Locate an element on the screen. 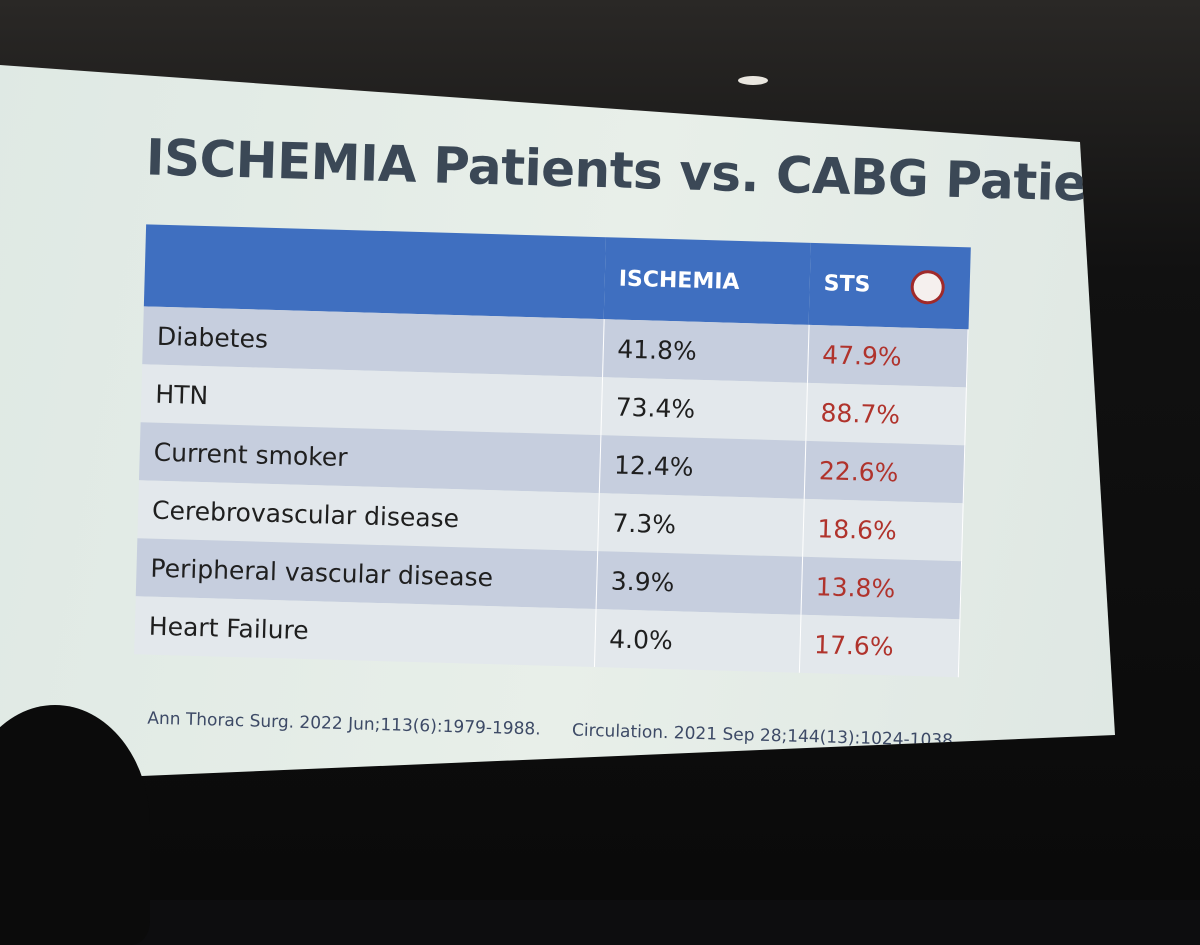 This screenshot has height=945, width=1200. header-cell is located at coordinates (374, 272).